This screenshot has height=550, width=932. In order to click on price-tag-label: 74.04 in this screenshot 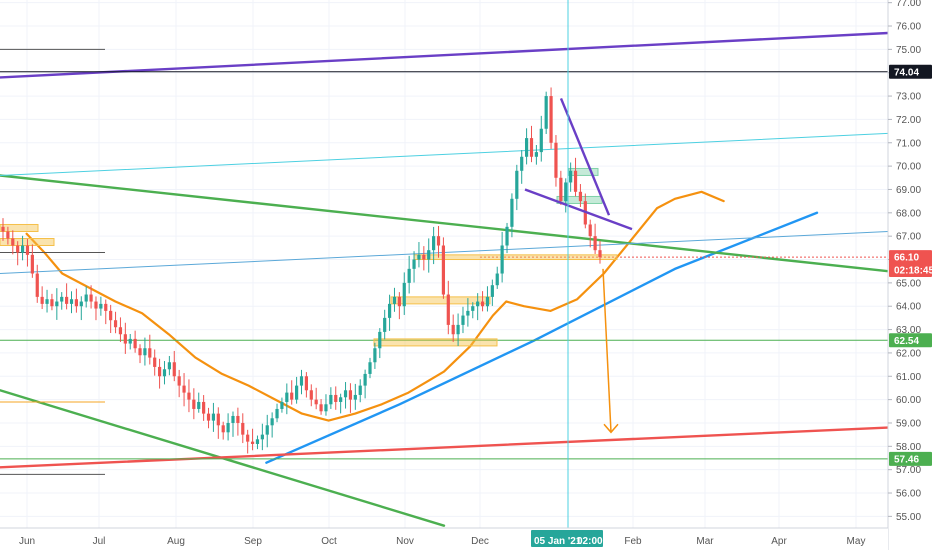, I will do `click(906, 72)`.